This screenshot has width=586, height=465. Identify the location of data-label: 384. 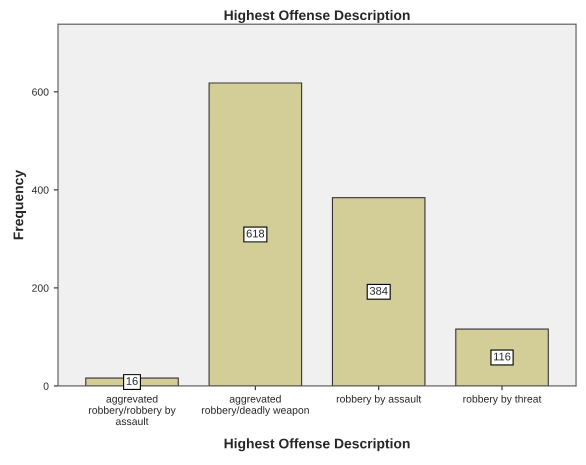
(379, 290).